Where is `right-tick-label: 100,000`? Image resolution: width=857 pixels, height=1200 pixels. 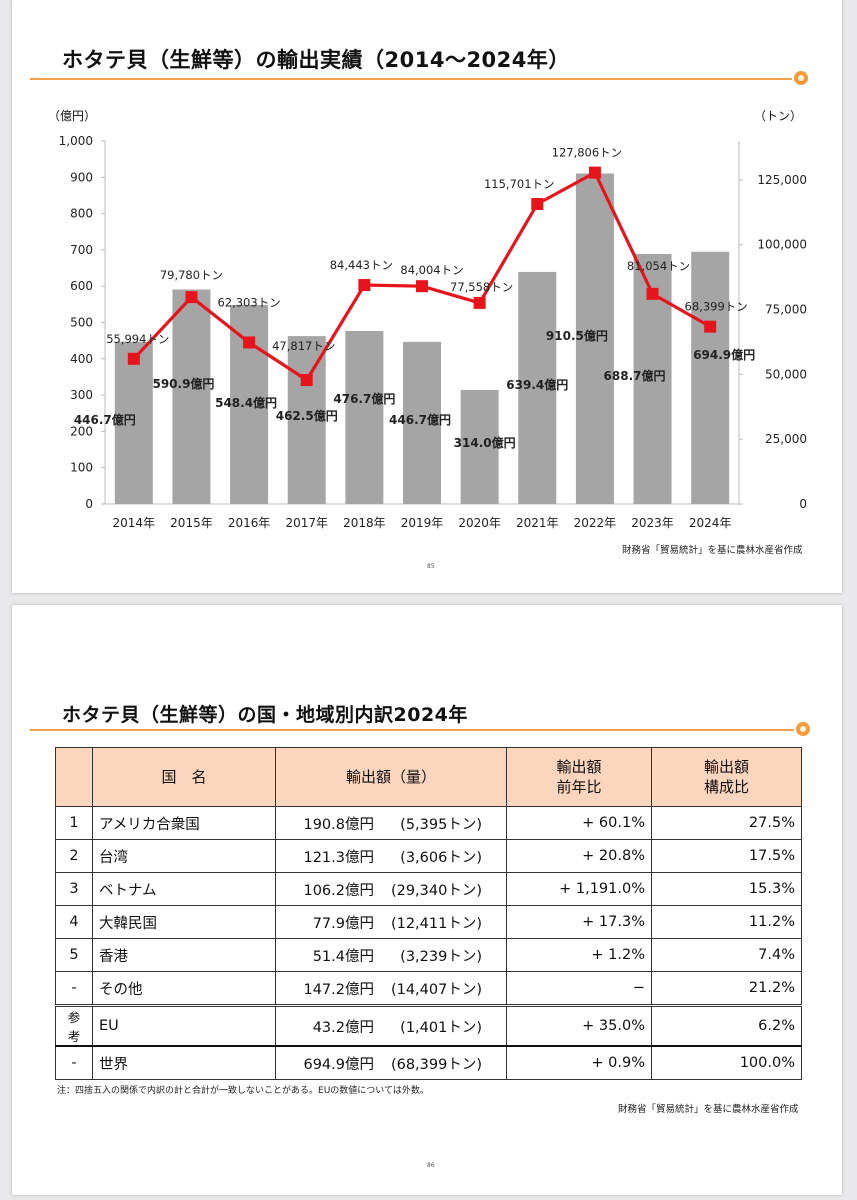 right-tick-label: 100,000 is located at coordinates (782, 245).